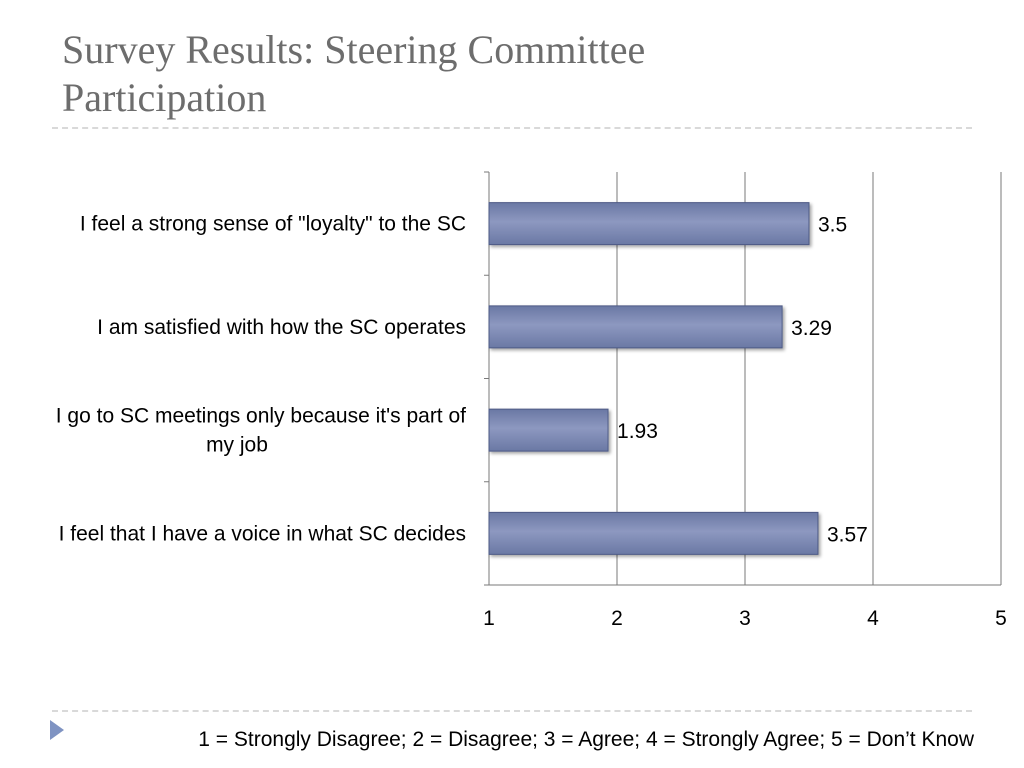 Image resolution: width=1024 pixels, height=768 pixels. What do you see at coordinates (847, 534) in the screenshot?
I see `bar-value-label-4: 3.57` at bounding box center [847, 534].